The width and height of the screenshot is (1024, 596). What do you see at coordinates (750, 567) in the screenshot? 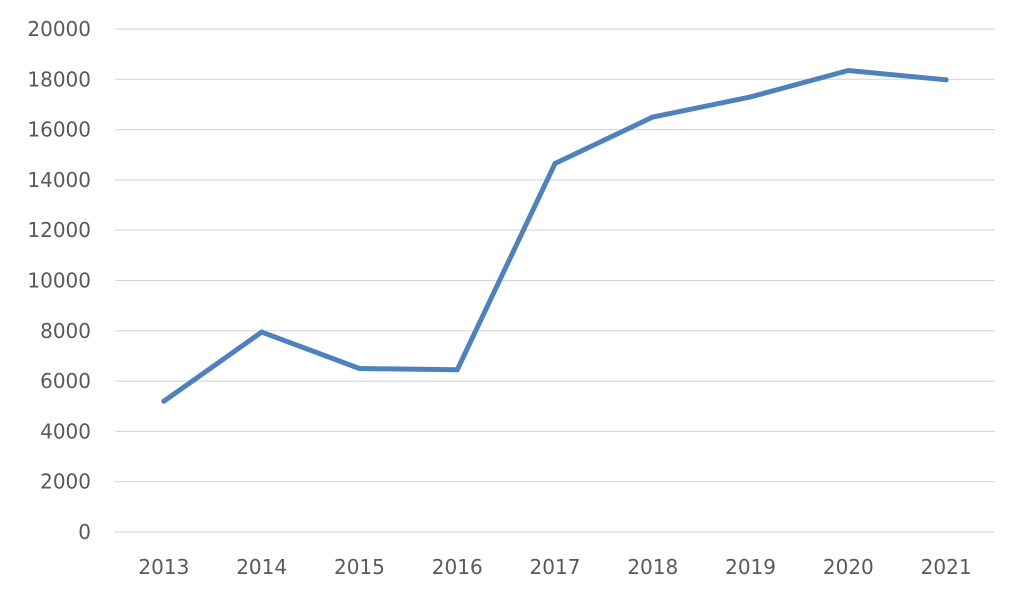
I see `x-tick-label: 2019` at bounding box center [750, 567].